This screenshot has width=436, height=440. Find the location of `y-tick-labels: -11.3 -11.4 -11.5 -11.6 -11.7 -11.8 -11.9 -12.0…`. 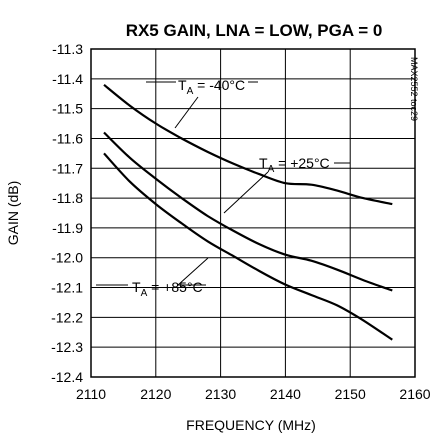

y-tick-labels: -11.3 -11.4 -11.5 -11.6 -11.7 -11.8 -11.9 -12.0… is located at coordinates (67, 213).